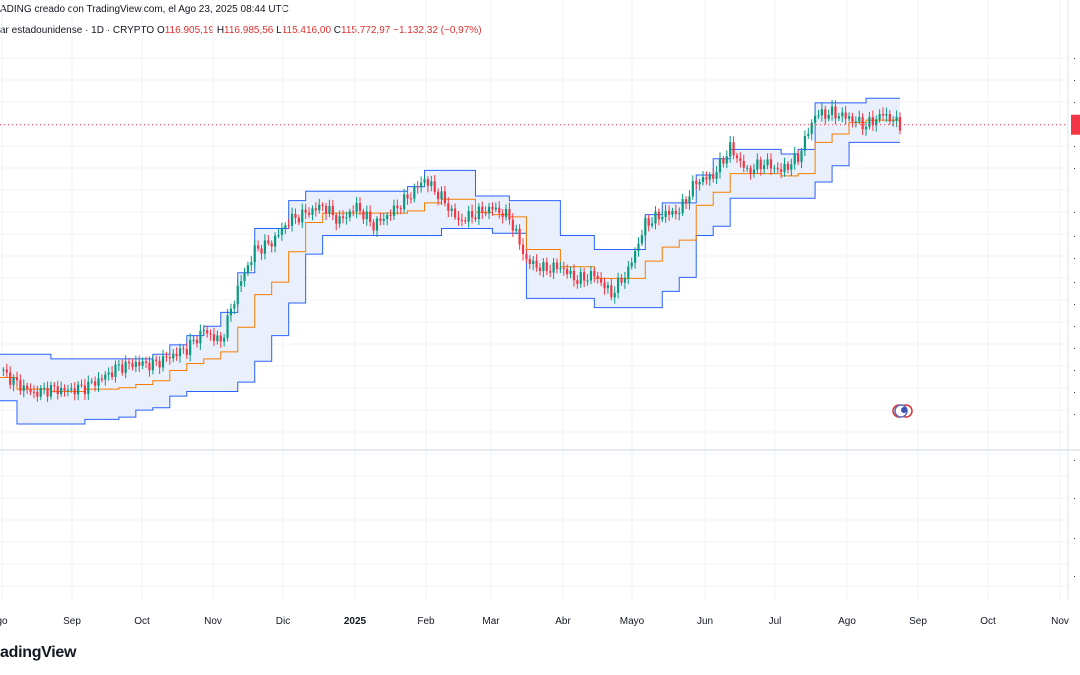 Image resolution: width=1080 pixels, height=675 pixels. I want to click on time-axis-label: Mayo, so click(632, 621).